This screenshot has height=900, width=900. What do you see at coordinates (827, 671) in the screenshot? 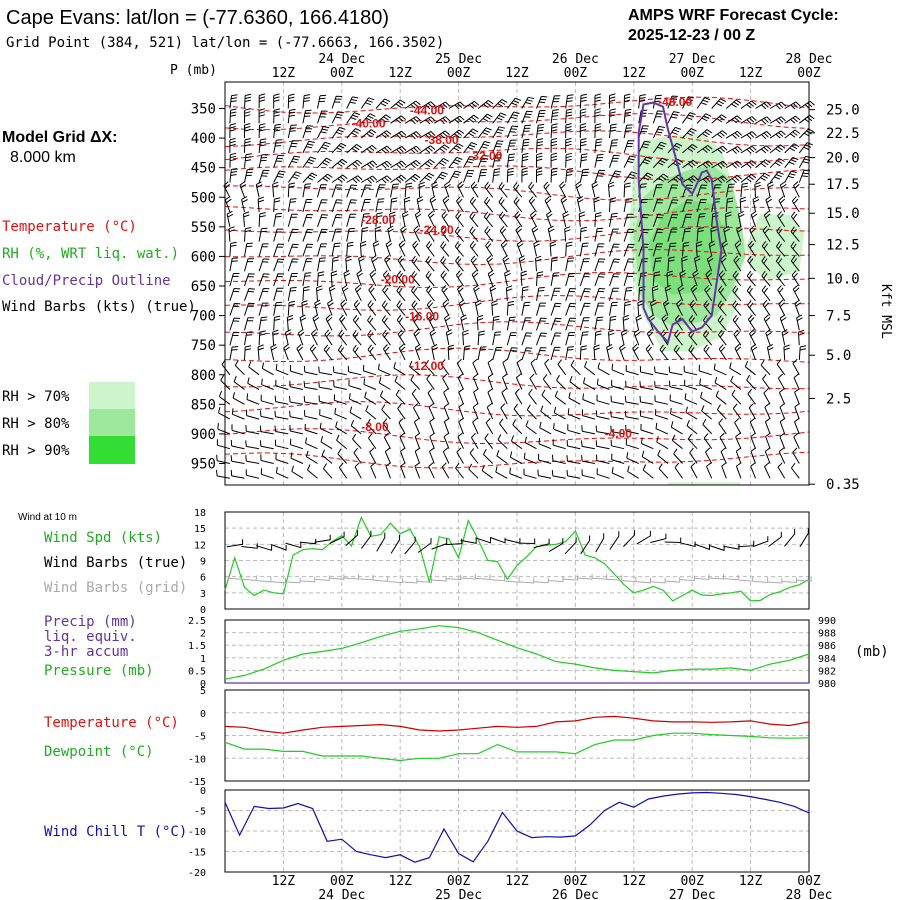
I see `pressure-panel-y2tick-label: 982` at bounding box center [827, 671].